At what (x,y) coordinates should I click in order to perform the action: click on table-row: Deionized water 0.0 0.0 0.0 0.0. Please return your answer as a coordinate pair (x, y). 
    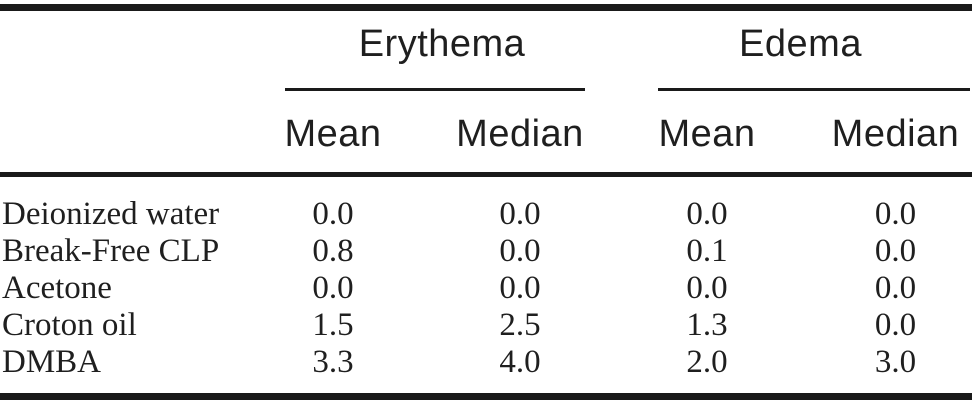
    Looking at the image, I should click on (486, 214).